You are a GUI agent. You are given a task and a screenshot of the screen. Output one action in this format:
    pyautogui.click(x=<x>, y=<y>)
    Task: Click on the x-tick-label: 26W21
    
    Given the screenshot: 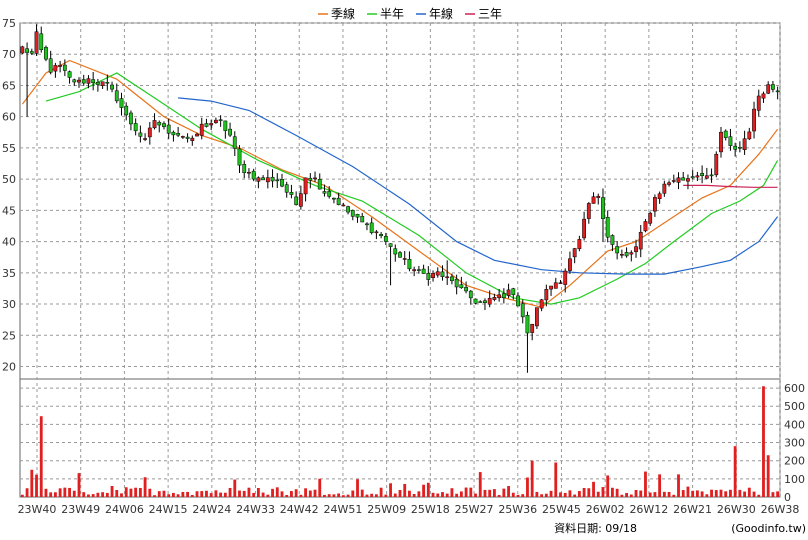 What is the action you would take?
    pyautogui.click(x=692, y=509)
    